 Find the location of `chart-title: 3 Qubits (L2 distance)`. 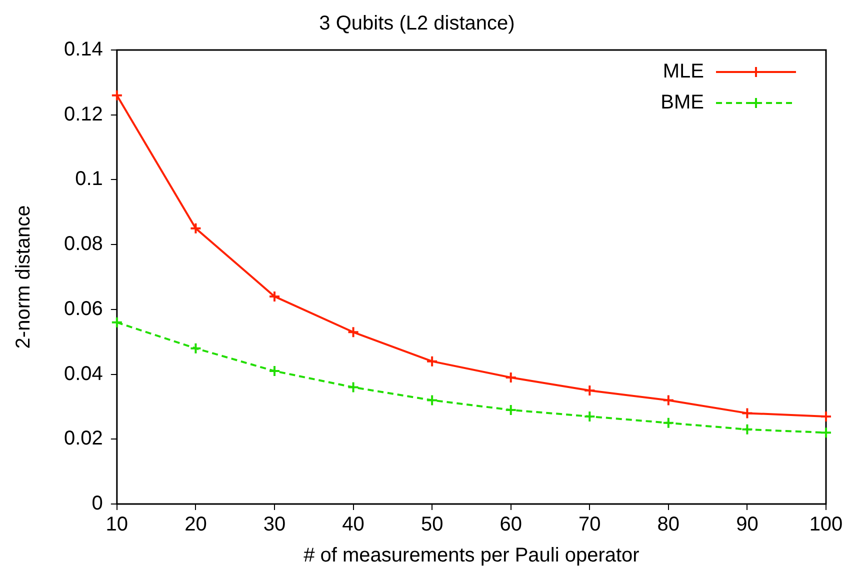

chart-title: 3 Qubits (L2 distance) is located at coordinates (417, 23).